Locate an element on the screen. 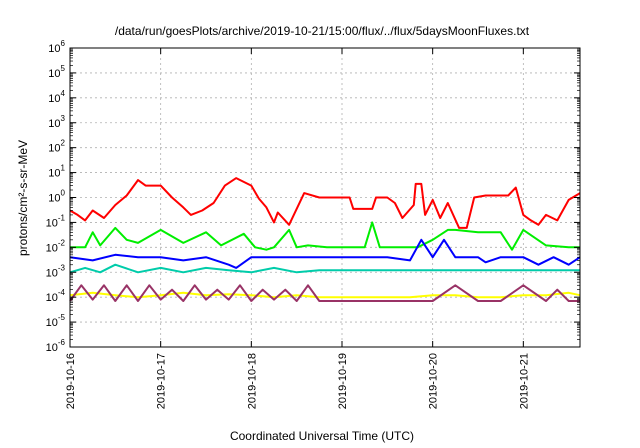  y-axis-title: protons/cm²-s-sr-MeV is located at coordinates (23, 198).